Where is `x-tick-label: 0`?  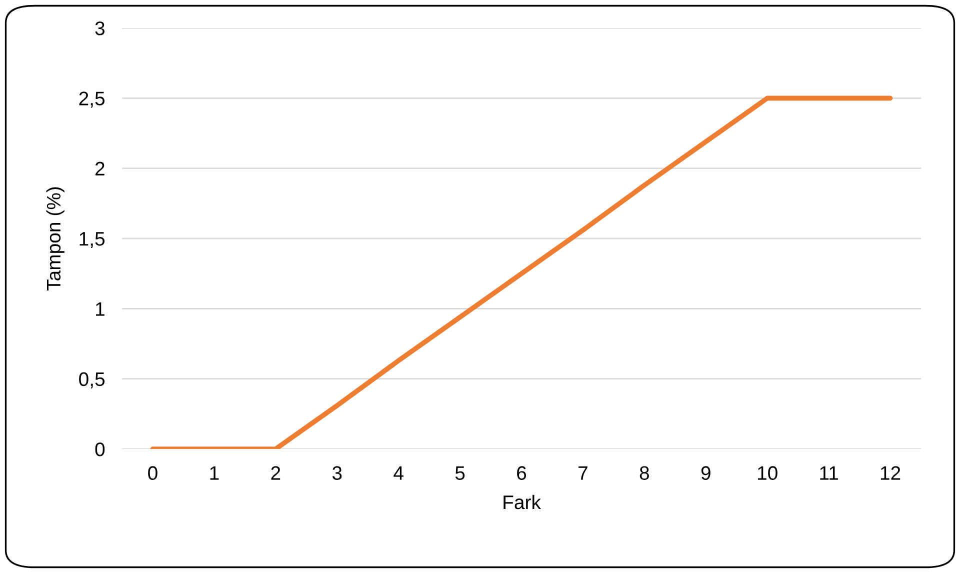 x-tick-label: 0 is located at coordinates (153, 473).